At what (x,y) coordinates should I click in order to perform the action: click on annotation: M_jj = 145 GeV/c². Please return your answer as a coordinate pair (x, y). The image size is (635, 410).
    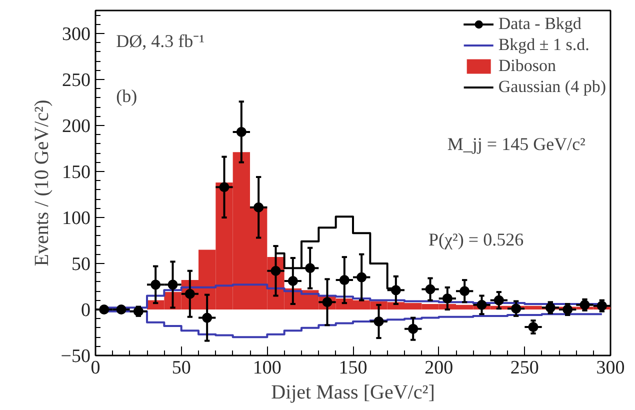
    Looking at the image, I should click on (516, 144).